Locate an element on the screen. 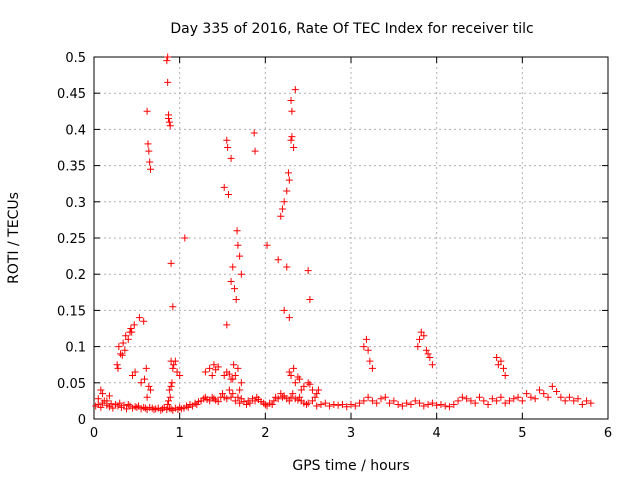 The height and width of the screenshot is (480, 640). x-tick-label: 0 is located at coordinates (94, 433).